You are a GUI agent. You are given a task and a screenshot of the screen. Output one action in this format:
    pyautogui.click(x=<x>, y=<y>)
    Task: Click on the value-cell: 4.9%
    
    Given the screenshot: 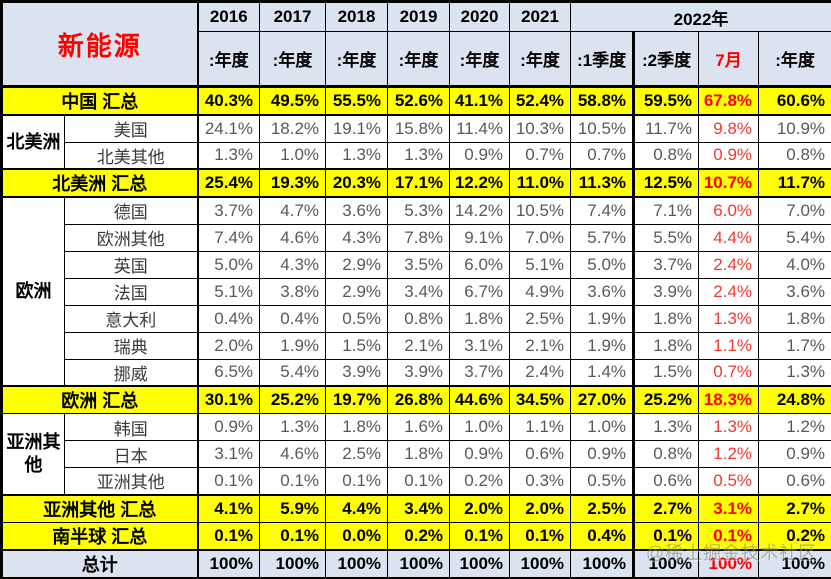 What is the action you would take?
    pyautogui.click(x=540, y=291)
    